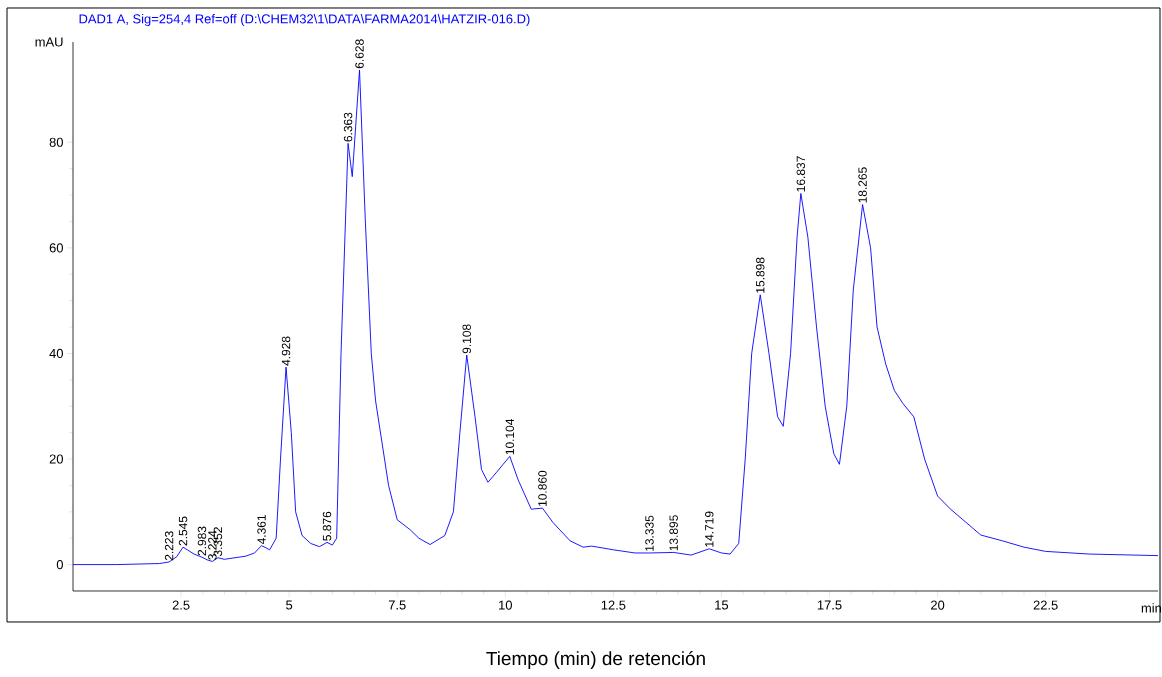  Describe the element at coordinates (1045, 605) in the screenshot. I see `x-tick-label: 22.5` at that location.